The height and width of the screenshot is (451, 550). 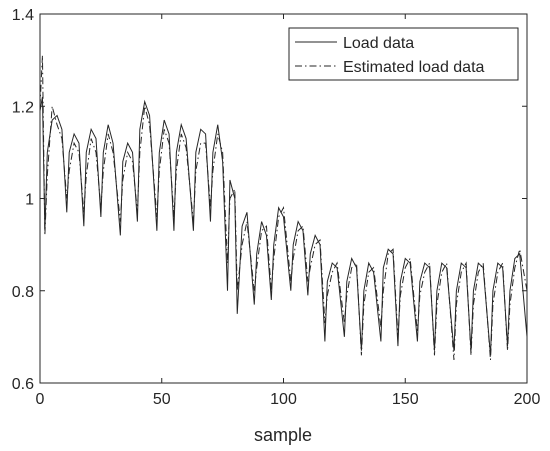 What do you see at coordinates (414, 67) in the screenshot?
I see `legend-label: Estimated load data` at bounding box center [414, 67].